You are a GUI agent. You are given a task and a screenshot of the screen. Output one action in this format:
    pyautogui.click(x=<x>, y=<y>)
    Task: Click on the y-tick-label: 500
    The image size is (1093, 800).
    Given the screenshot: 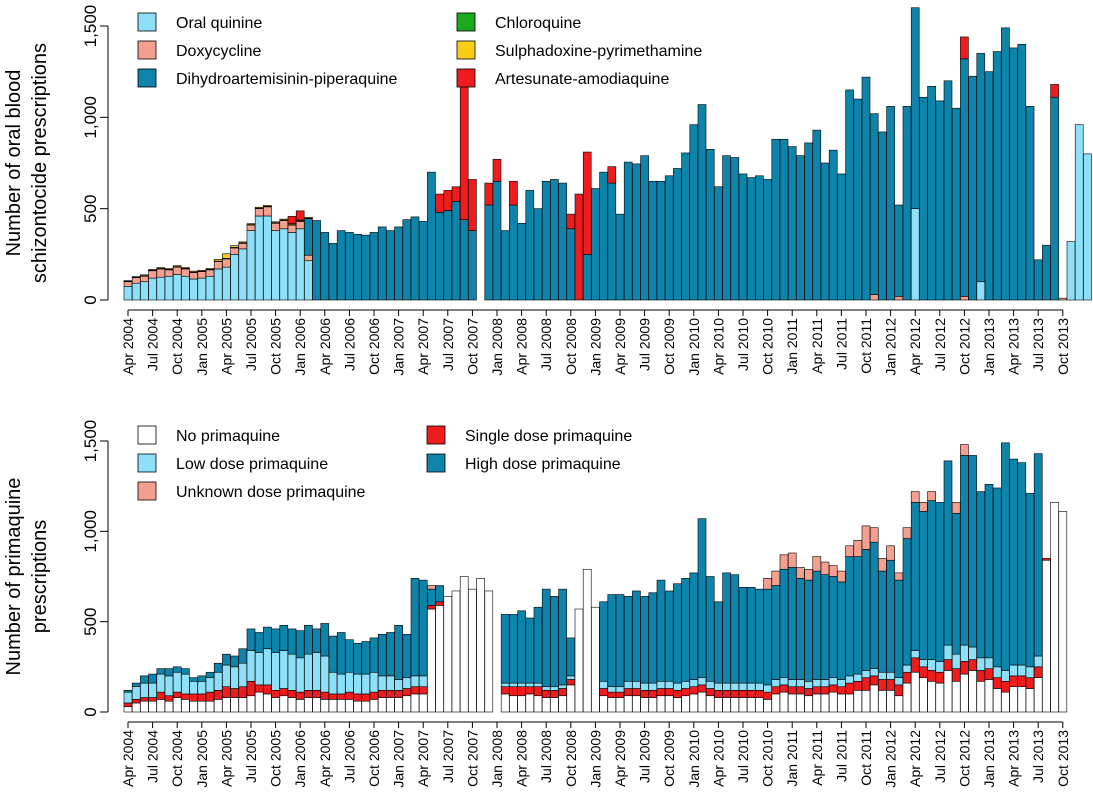 What is the action you would take?
    pyautogui.click(x=90, y=621)
    